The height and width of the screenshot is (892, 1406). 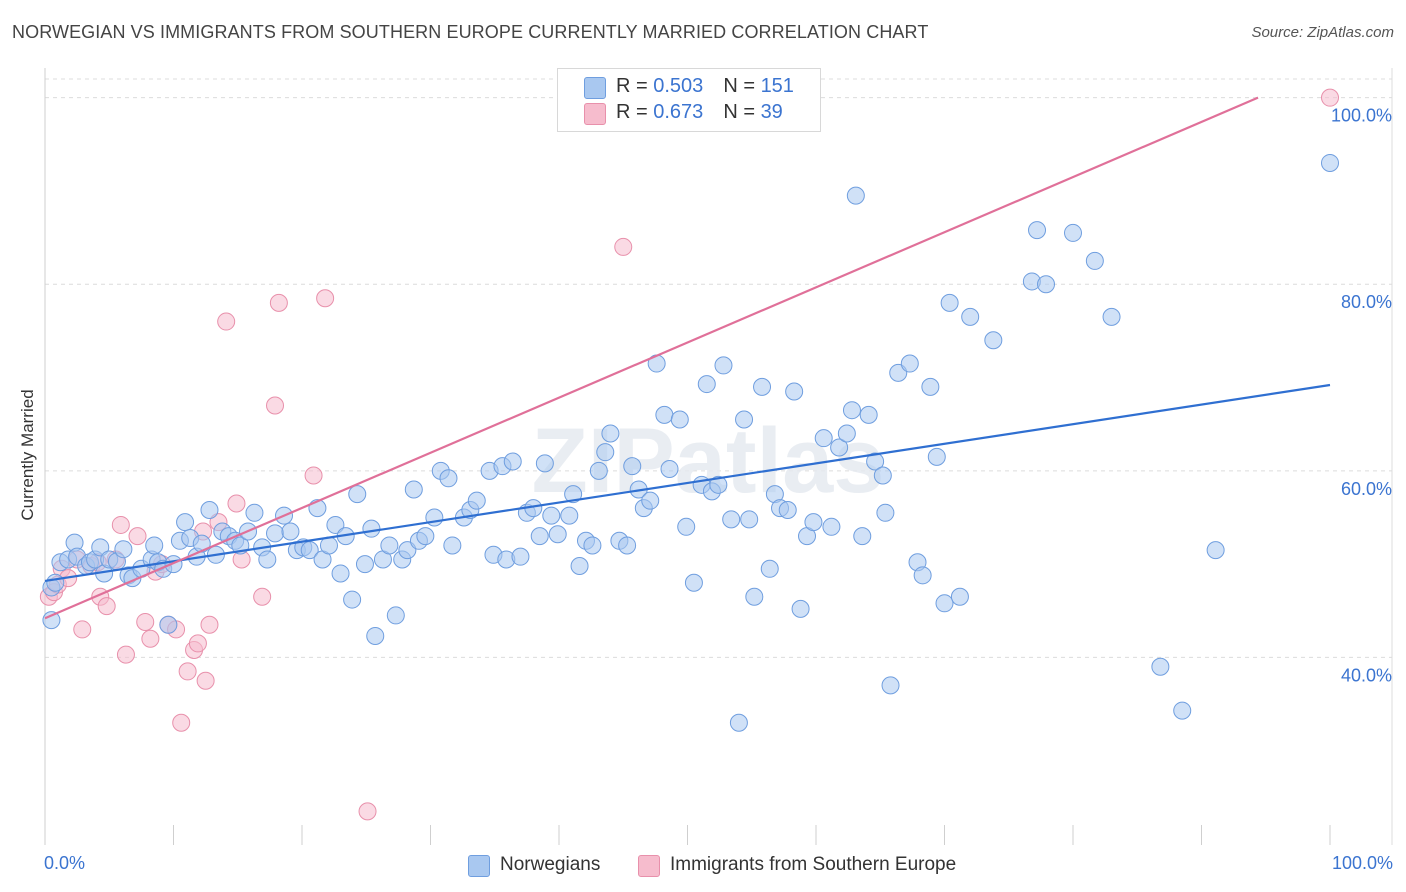 I want to click on legend-label-norwegians: Norwegians, so click(x=550, y=864).